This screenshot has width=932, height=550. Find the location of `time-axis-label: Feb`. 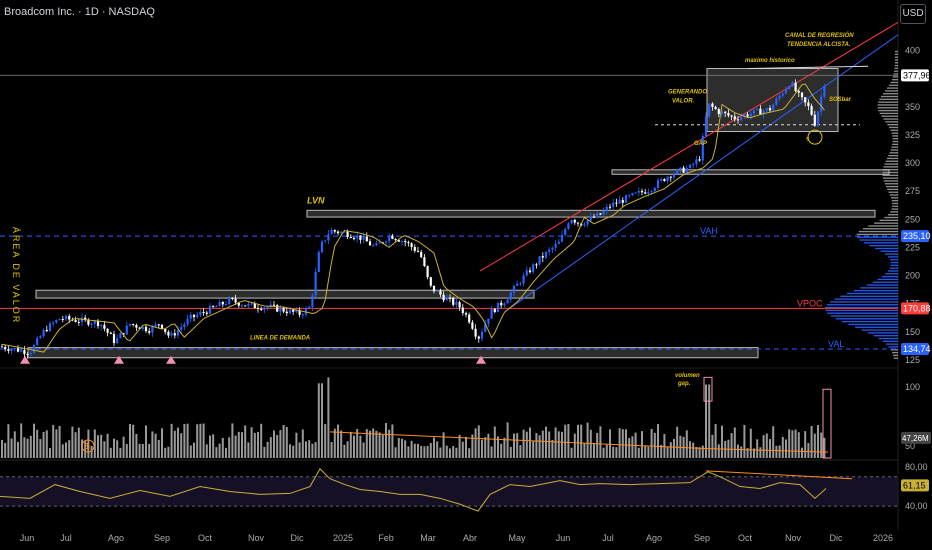

time-axis-label: Feb is located at coordinates (386, 538).